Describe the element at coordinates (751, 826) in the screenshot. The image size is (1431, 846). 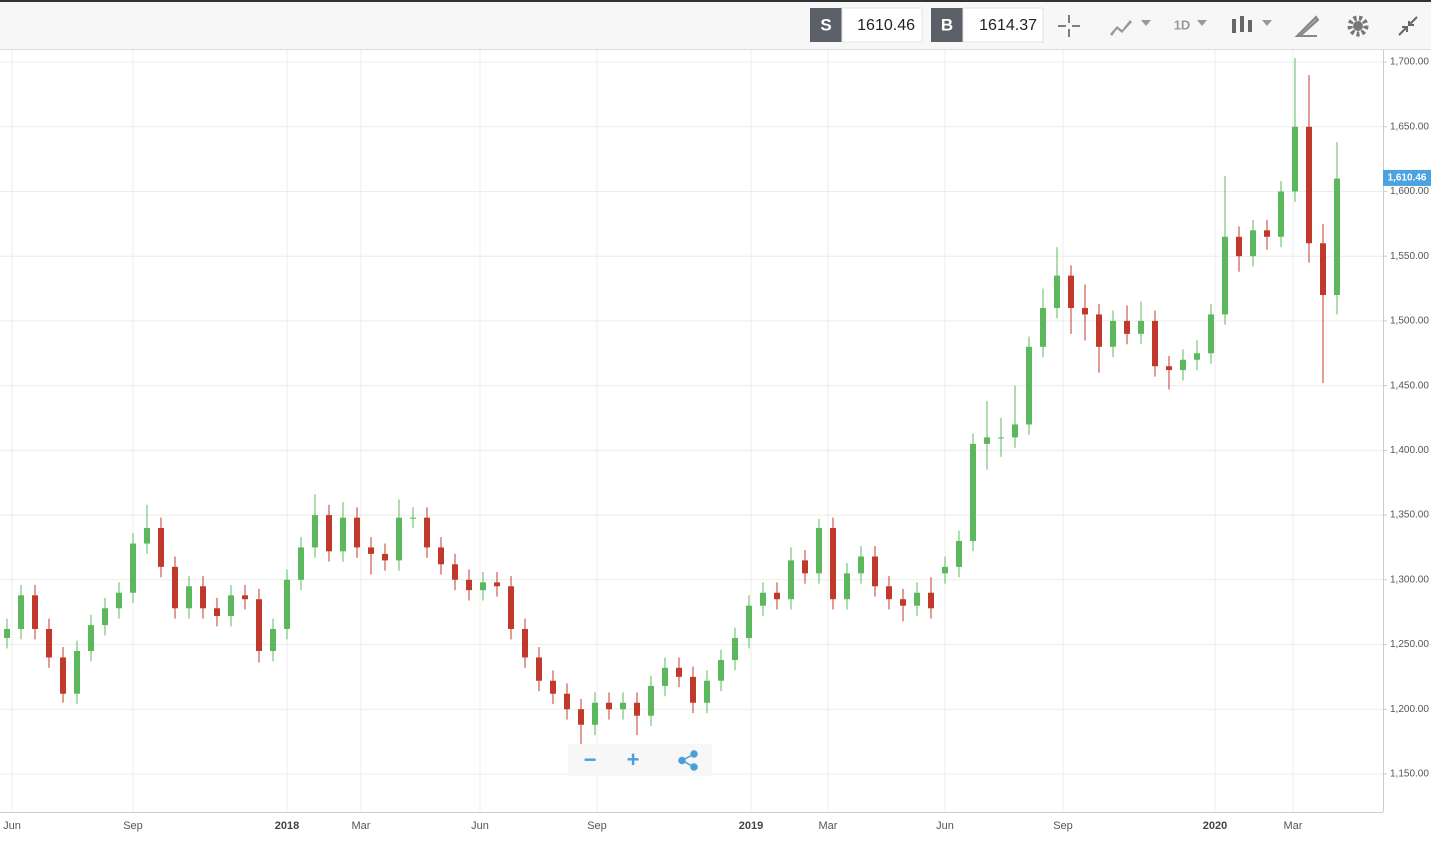
I see `x-tick-label: 2019` at that location.